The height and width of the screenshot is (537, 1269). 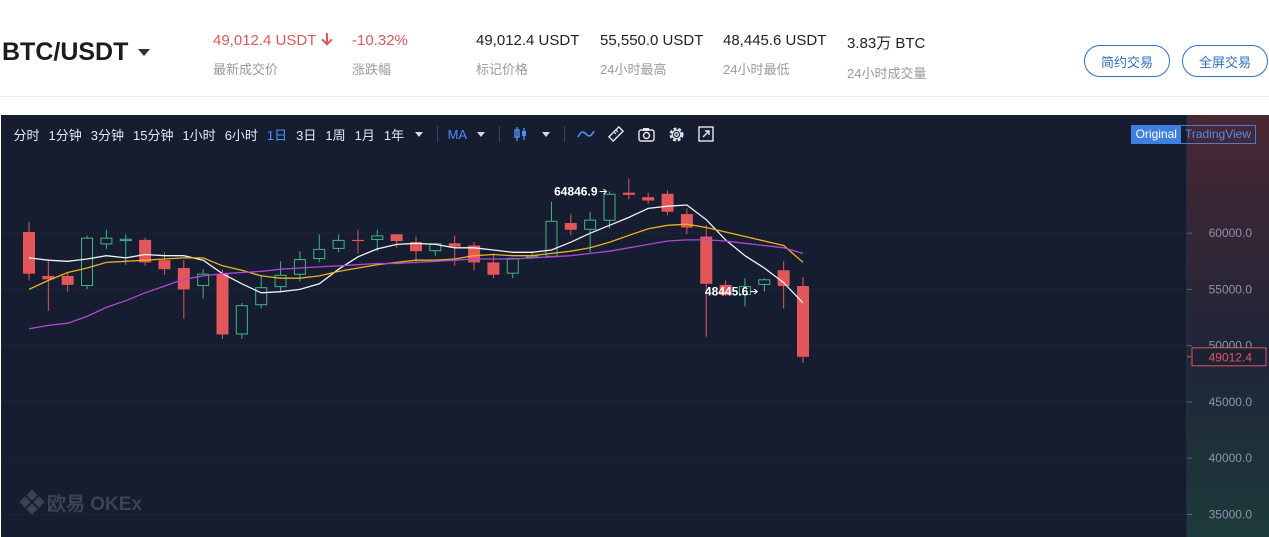 I want to click on fullscreen-icon, so click(x=706, y=134).